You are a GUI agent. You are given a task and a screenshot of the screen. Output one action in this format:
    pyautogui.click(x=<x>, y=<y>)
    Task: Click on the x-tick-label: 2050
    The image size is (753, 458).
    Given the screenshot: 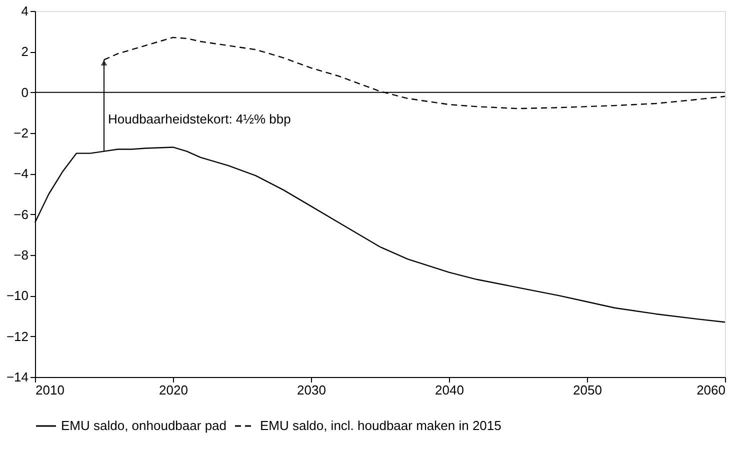 What is the action you would take?
    pyautogui.click(x=587, y=390)
    